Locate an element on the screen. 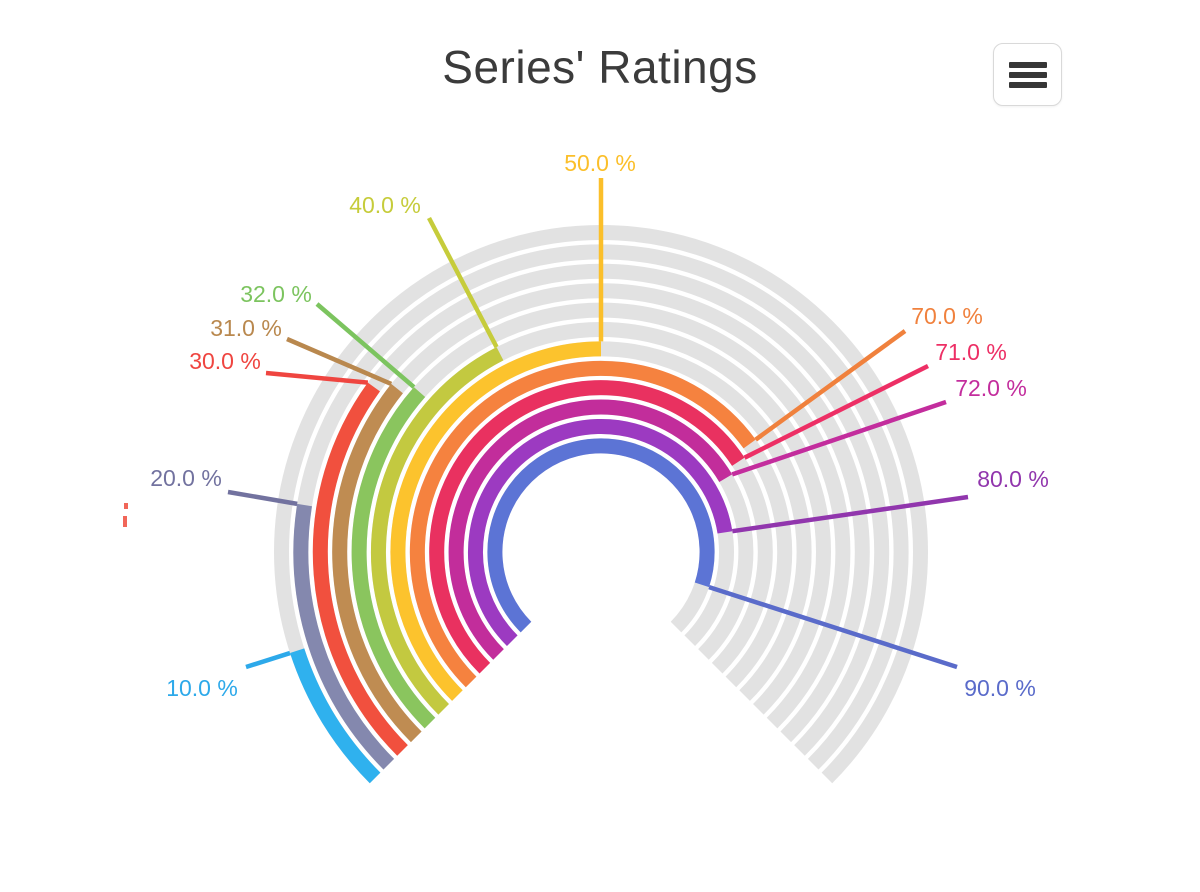 The image size is (1200, 892). chart-title: Series' Ratings is located at coordinates (600, 67).